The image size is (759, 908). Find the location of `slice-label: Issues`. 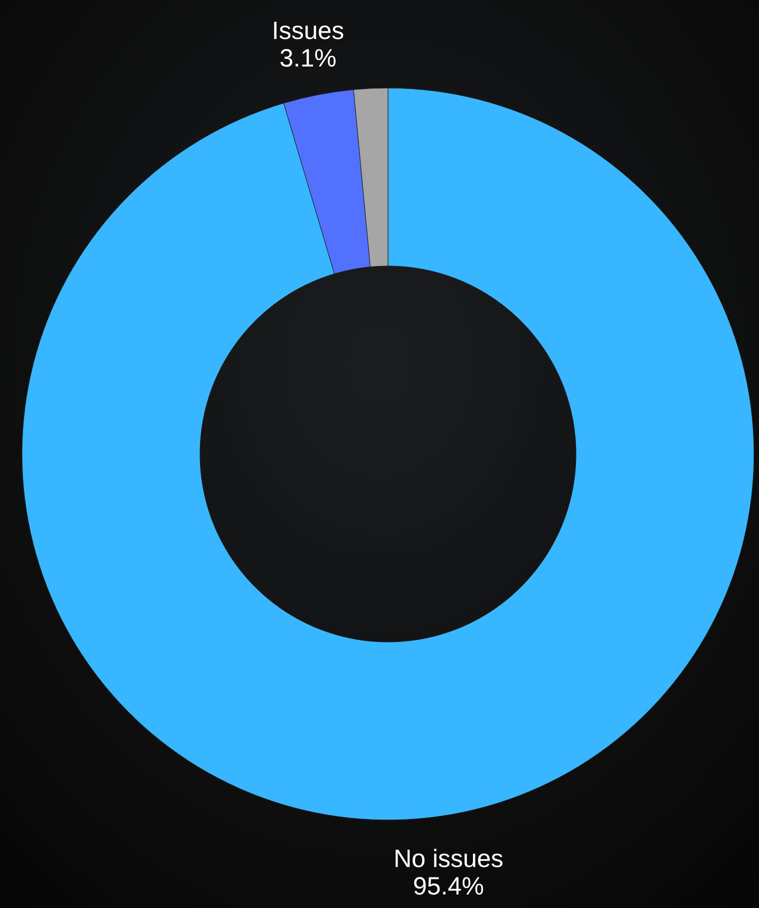

slice-label: Issues is located at coordinates (308, 31).